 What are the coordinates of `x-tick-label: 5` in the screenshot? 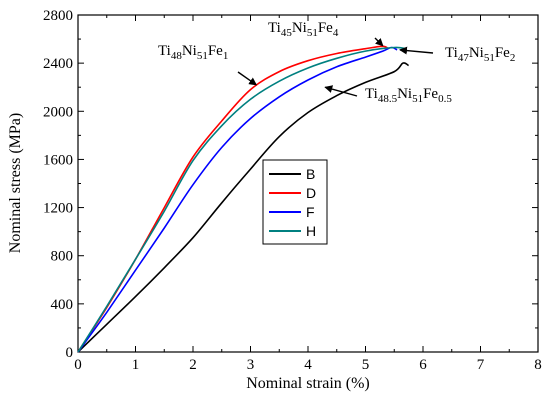 It's located at (366, 365).